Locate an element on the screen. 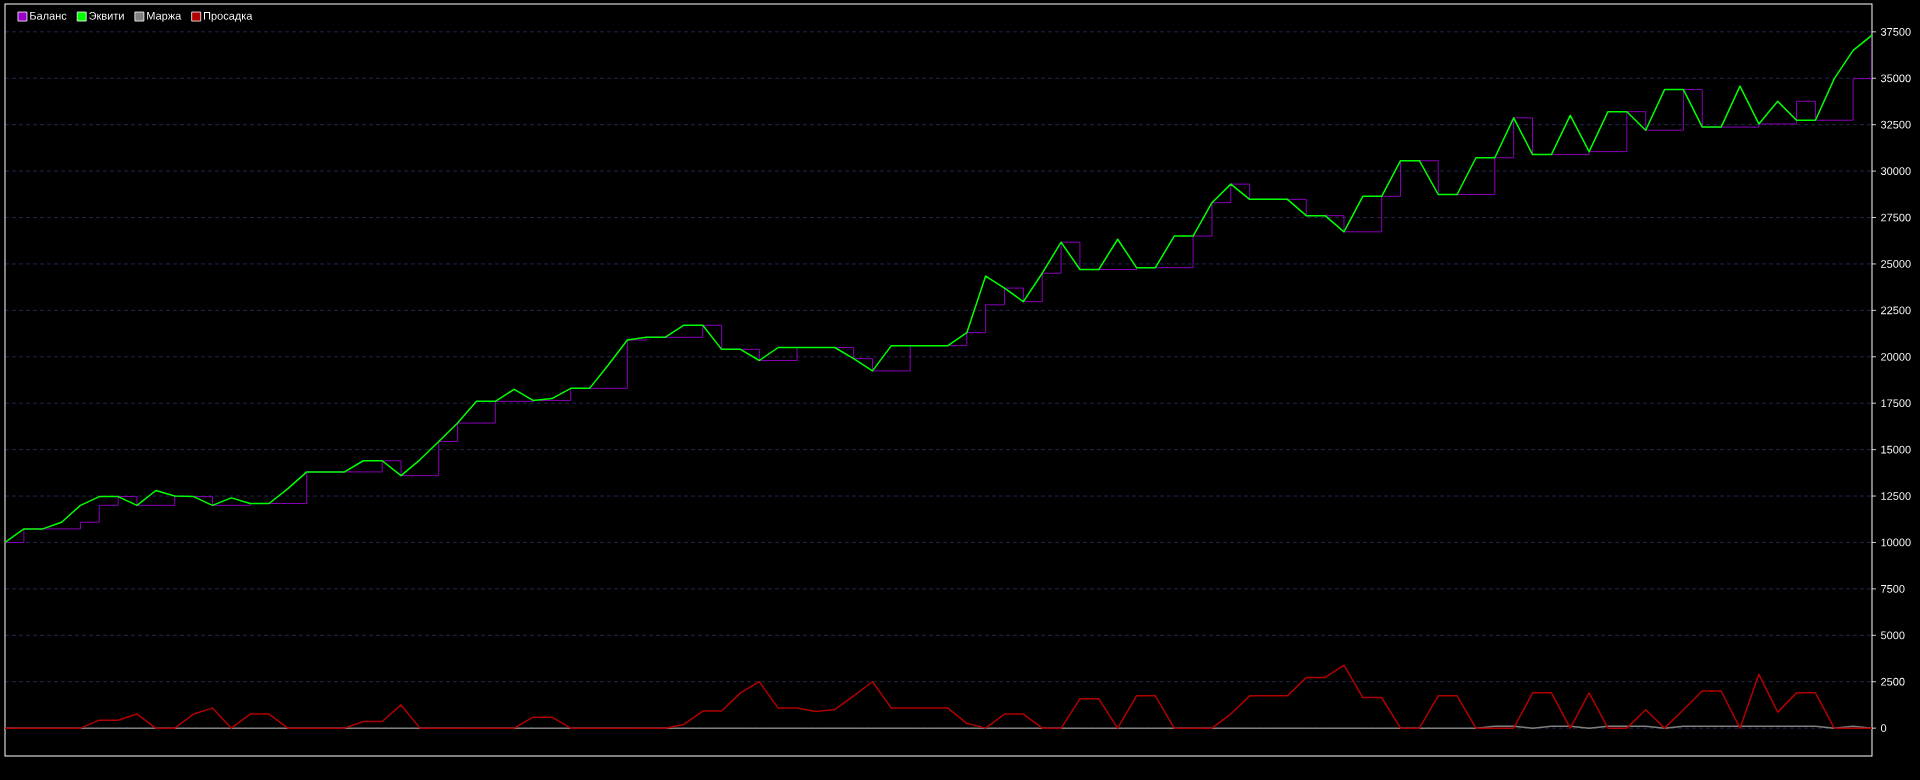 The width and height of the screenshot is (1920, 780). legend-label: Просадка is located at coordinates (228, 17).